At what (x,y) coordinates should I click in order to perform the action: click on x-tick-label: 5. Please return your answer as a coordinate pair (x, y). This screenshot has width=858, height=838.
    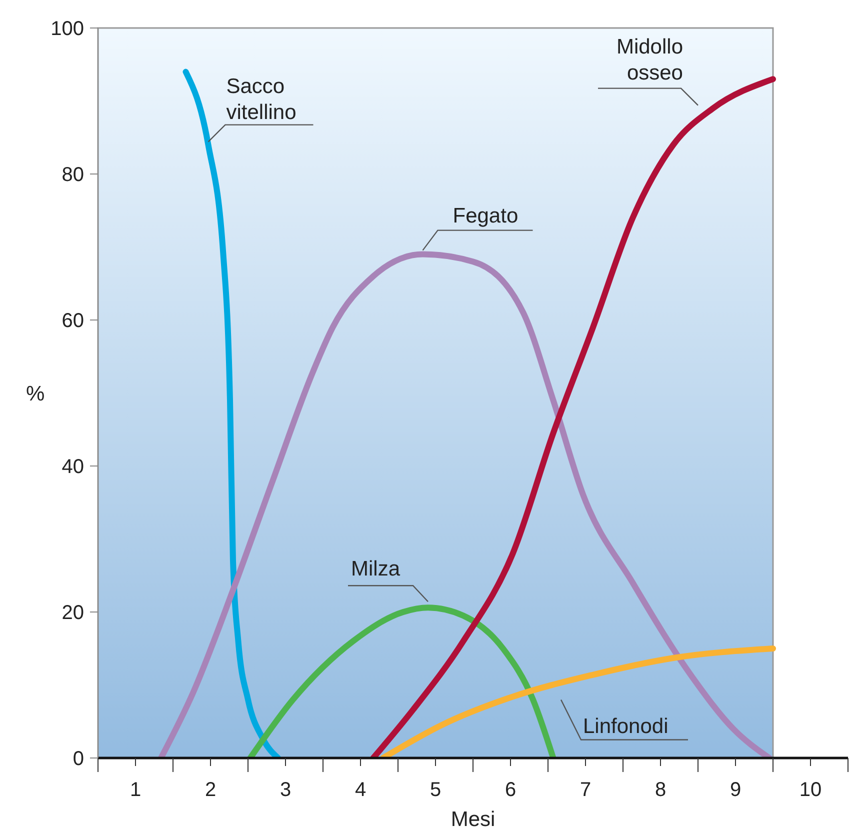
    Looking at the image, I should click on (436, 790).